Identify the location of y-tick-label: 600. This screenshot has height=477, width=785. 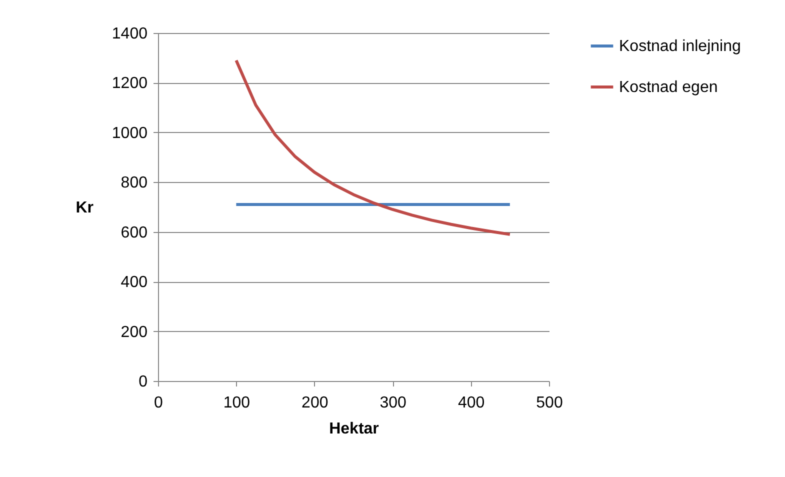
(134, 233).